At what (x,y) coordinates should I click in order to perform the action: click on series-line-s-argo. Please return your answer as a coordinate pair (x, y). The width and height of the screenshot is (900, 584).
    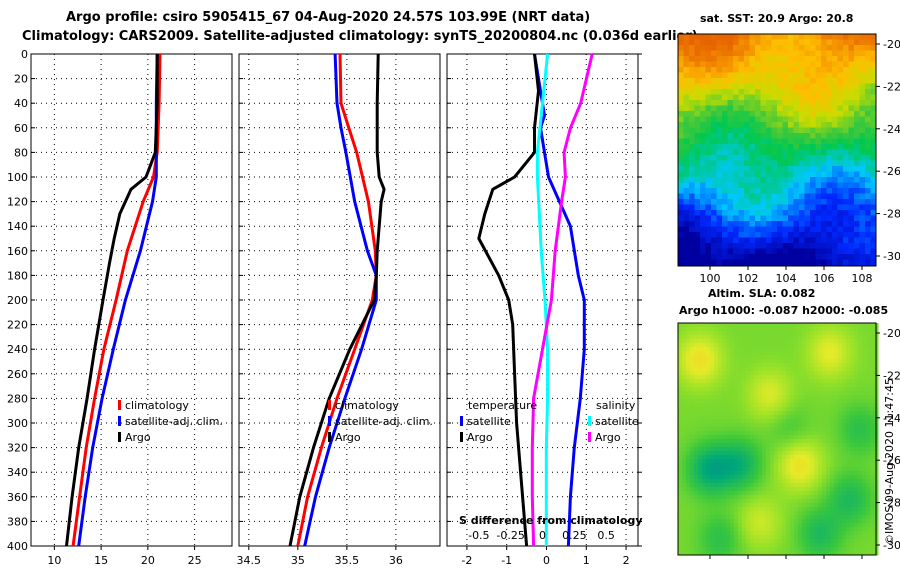
    Looking at the image, I should click on (562, 300).